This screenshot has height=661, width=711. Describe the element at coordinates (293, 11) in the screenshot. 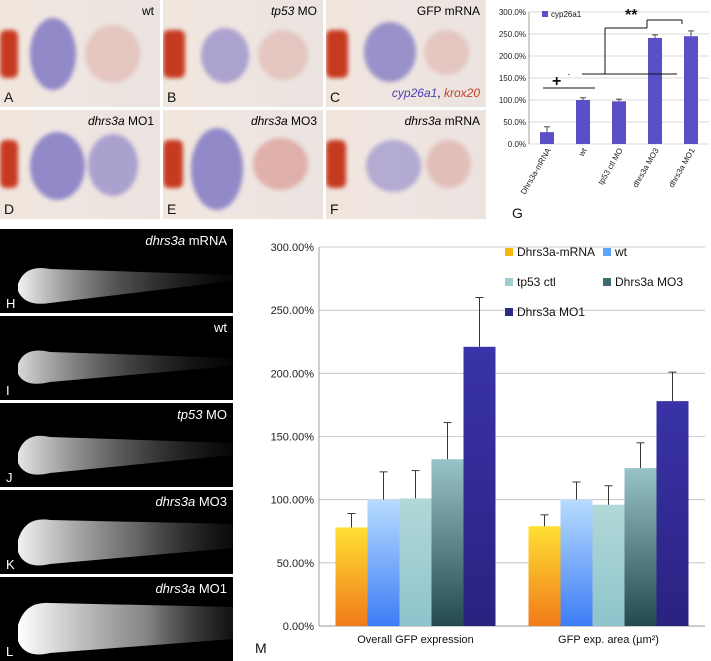

I see `panel-b-label: tp53 MO` at that location.